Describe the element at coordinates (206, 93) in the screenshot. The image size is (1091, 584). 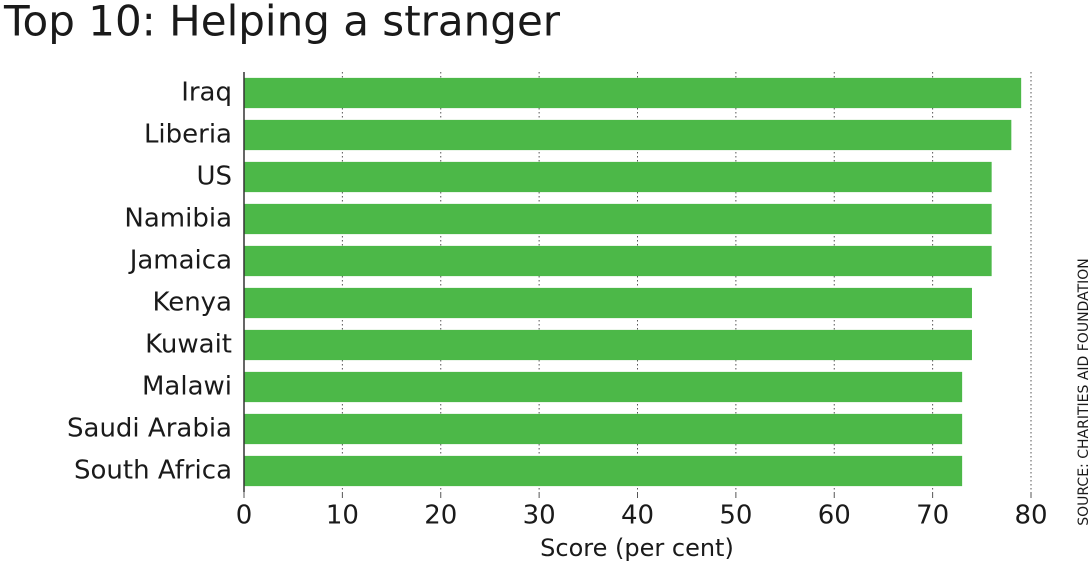
I see `y-tick-label: Iraq` at that location.